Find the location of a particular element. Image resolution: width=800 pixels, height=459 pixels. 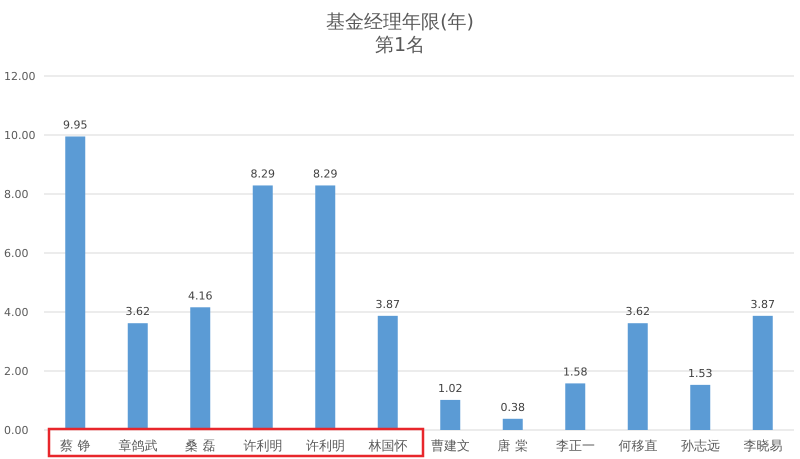

x-tick-label: 李正一 is located at coordinates (575, 446).